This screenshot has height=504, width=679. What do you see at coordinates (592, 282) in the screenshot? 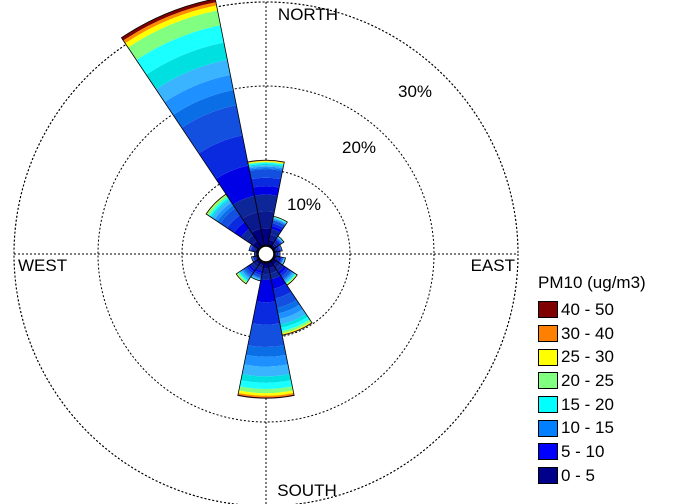
I see `legend-title: PM10 (ug/m3)` at bounding box center [592, 282].